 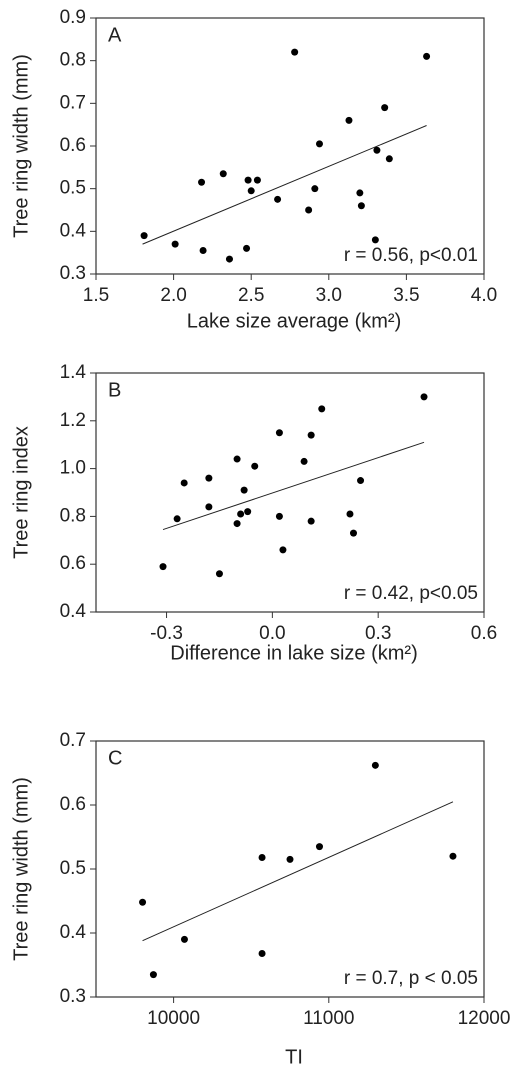 I want to click on y-axis-title: Tree ring index, so click(x=21, y=492).